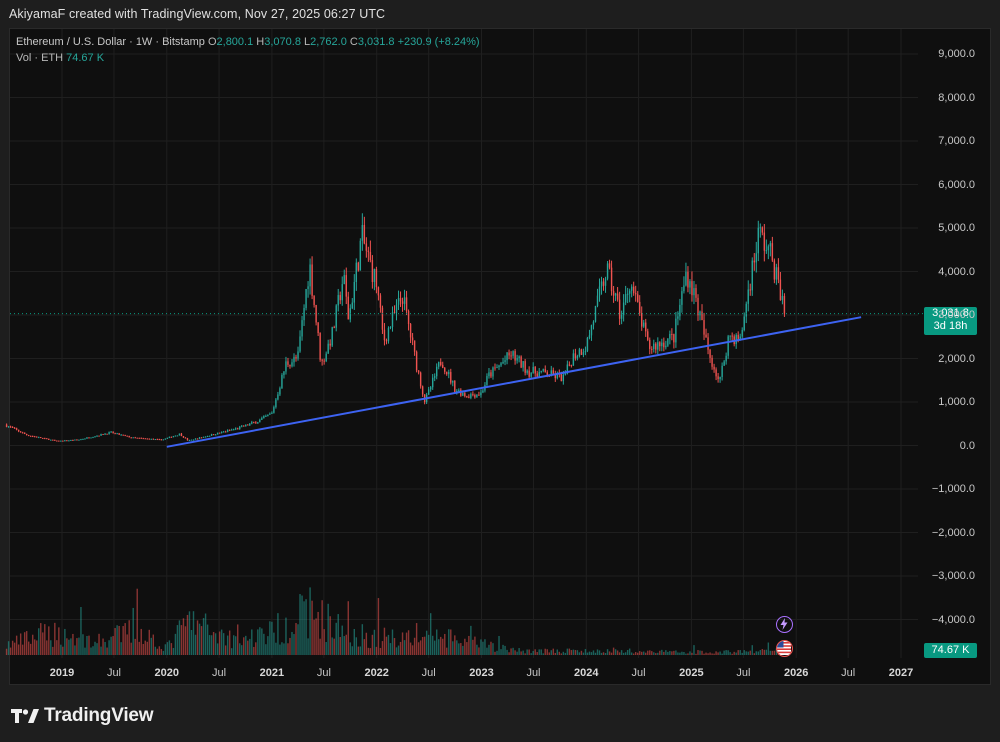 The height and width of the screenshot is (742, 1000). Describe the element at coordinates (950, 650) in the screenshot. I see `last-volume-tag: 74.67 K` at that location.